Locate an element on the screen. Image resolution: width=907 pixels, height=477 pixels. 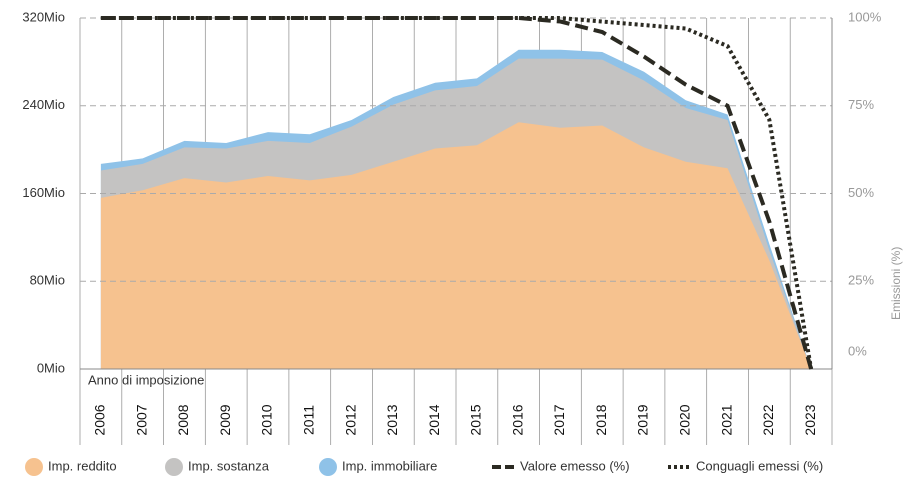
x-tick-label: 2021 is located at coordinates (726, 419).